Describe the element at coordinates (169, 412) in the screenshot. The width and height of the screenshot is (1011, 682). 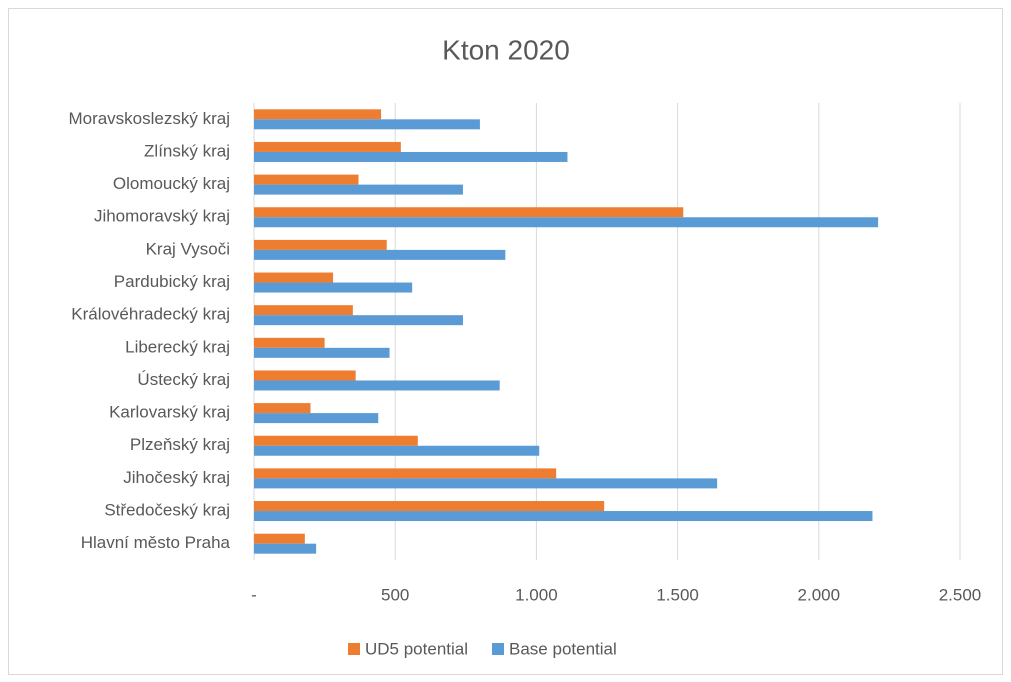
I see `y-tick-label: Karlovarský kraj` at that location.